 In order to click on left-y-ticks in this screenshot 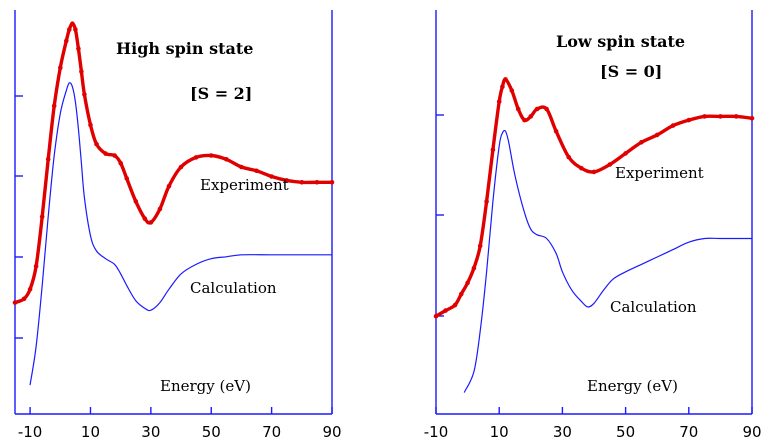, I will do `click(19, 217)`.